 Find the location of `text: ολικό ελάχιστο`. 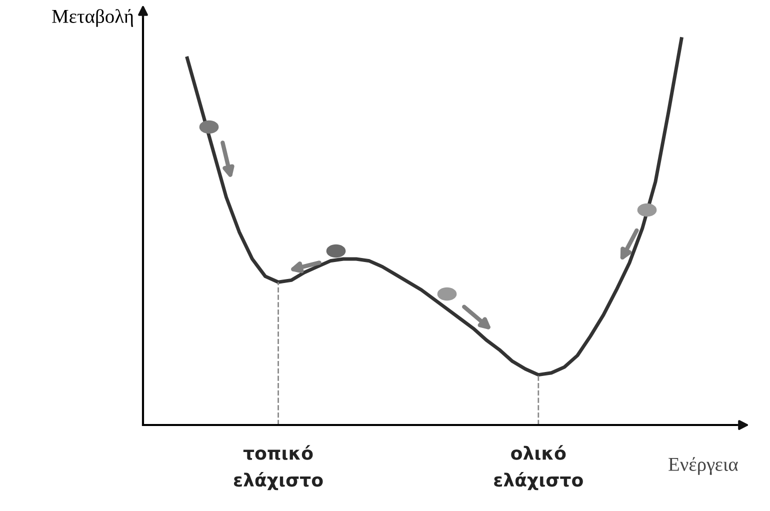

text: ολικό ελάχιστο is located at coordinates (538, 467).